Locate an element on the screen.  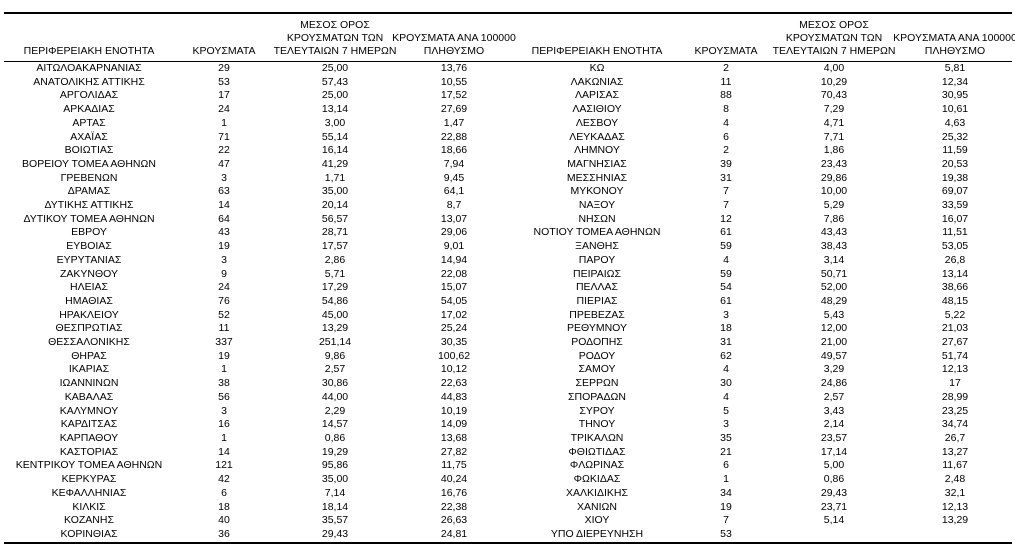
cases-value: 21 is located at coordinates (726, 451).